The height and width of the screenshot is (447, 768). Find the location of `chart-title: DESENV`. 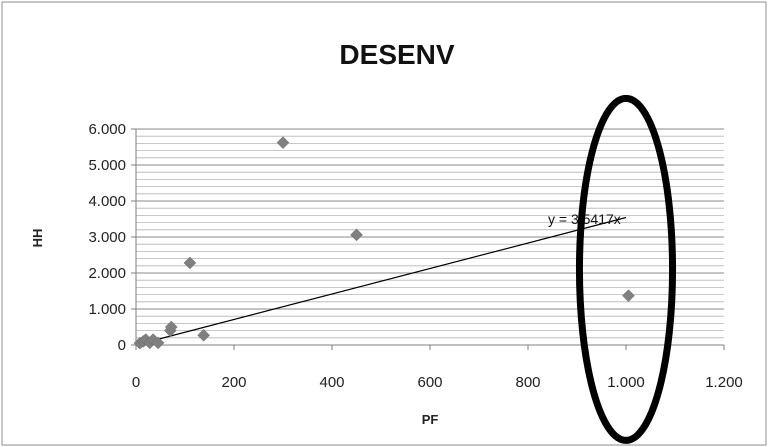

chart-title: DESENV is located at coordinates (396, 54).